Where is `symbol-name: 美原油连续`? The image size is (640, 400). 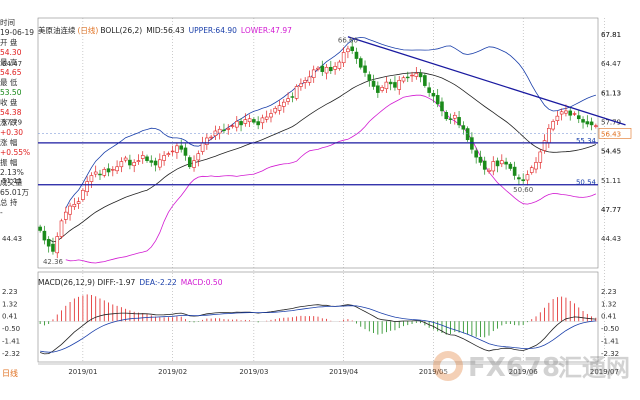 symbol-name: 美原油连续 is located at coordinates (57, 30).